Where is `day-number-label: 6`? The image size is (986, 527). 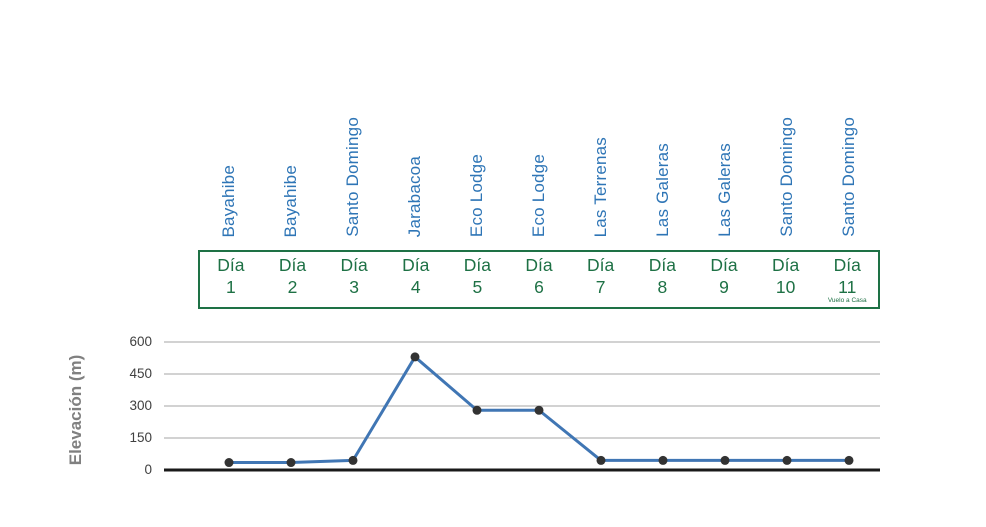 day-number-label: 6 is located at coordinates (539, 287).